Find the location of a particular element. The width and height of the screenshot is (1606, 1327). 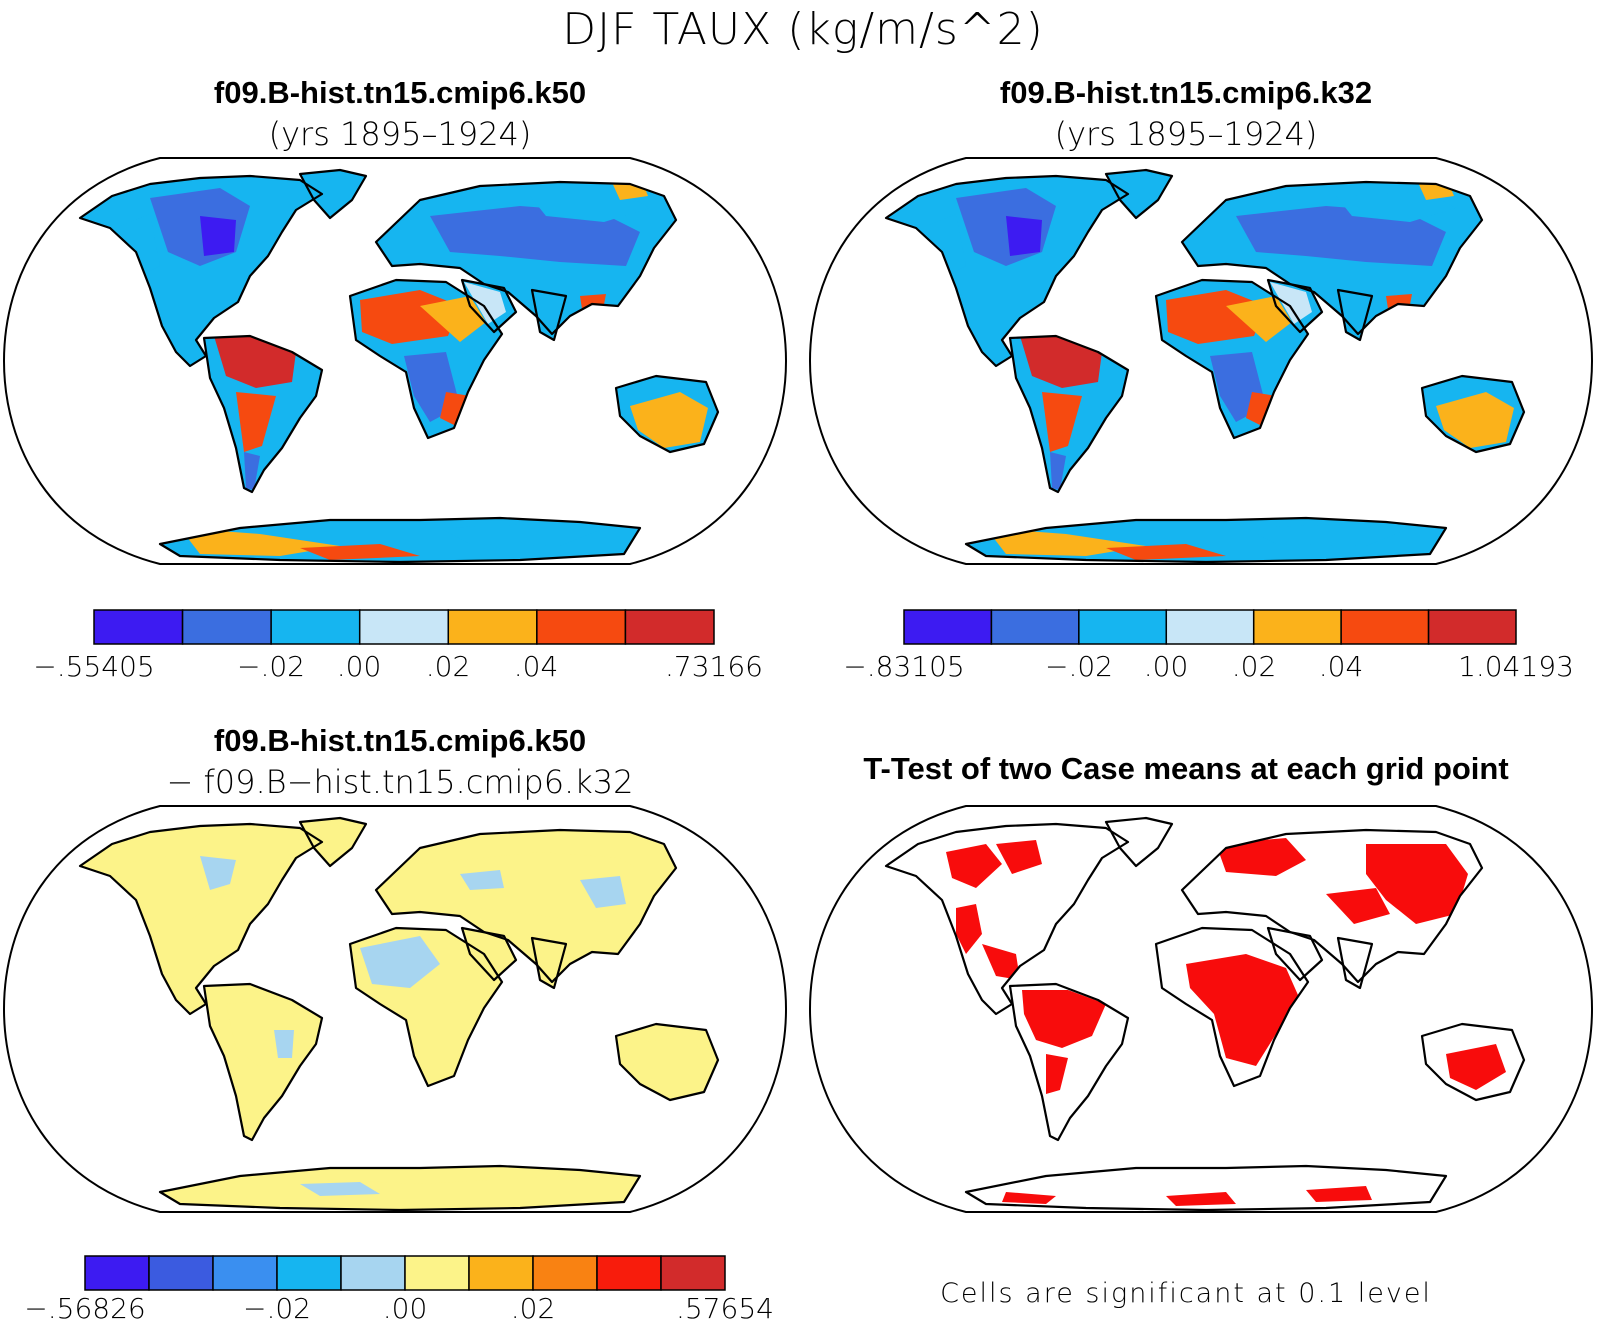

panel1-colorbar is located at coordinates (404, 627).